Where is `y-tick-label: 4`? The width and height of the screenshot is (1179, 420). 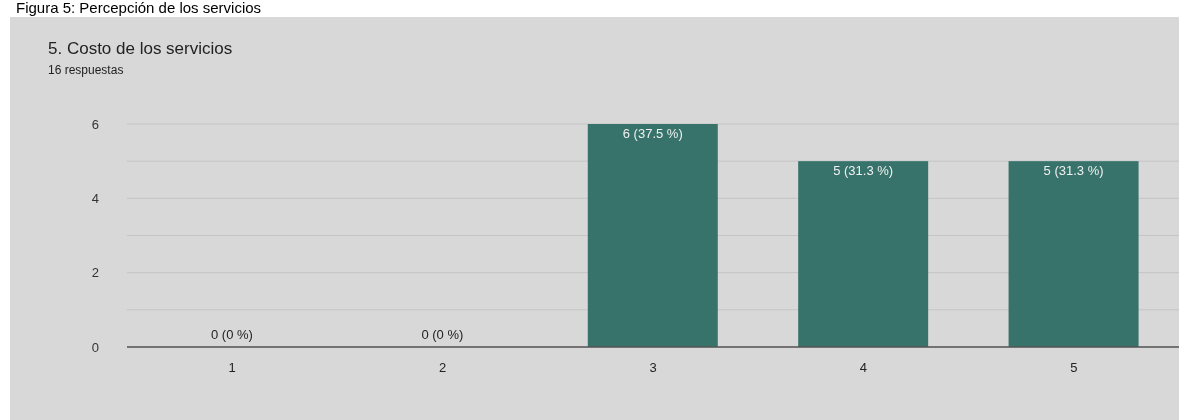
y-tick-label: 4 is located at coordinates (95, 198).